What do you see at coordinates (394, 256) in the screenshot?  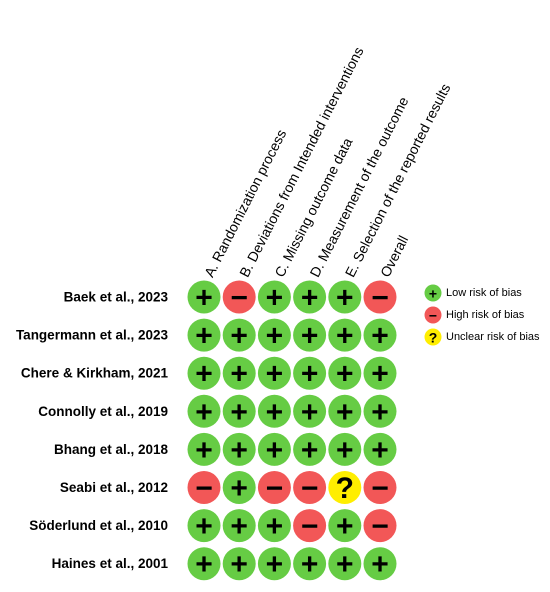 I see `domain-label: Overall` at bounding box center [394, 256].